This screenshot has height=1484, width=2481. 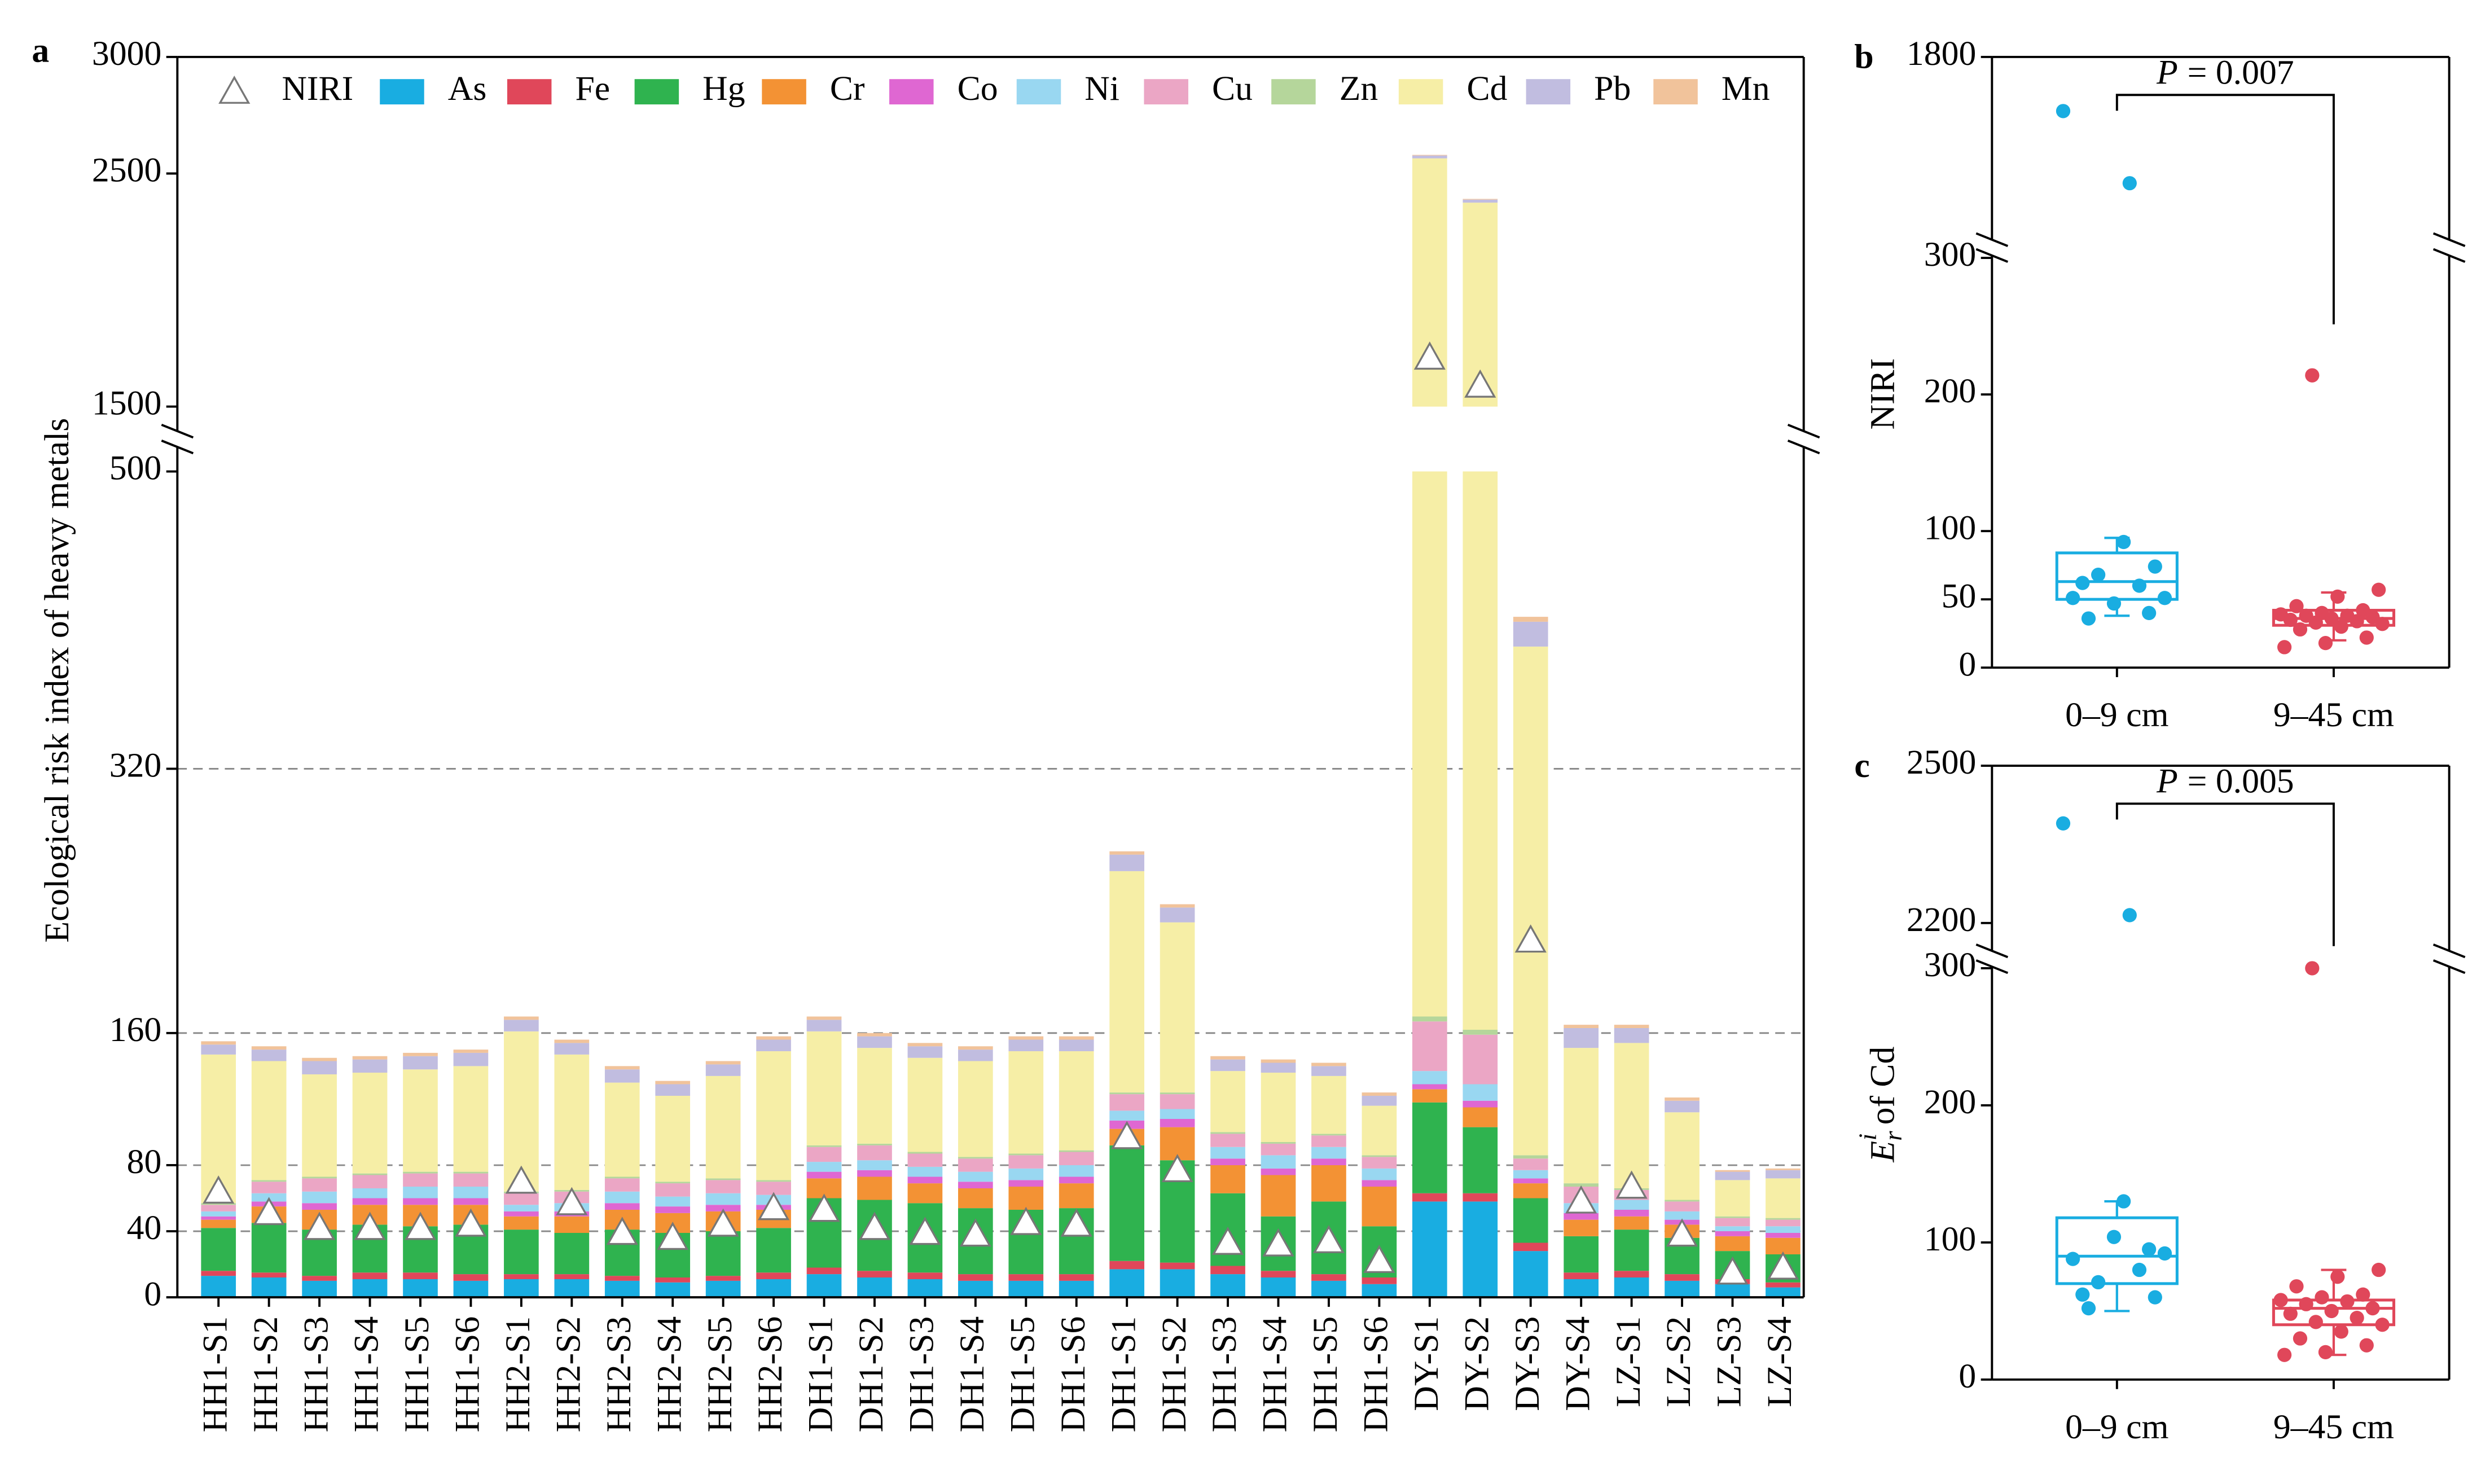 I want to click on y-tick-label: 320, so click(x=135, y=766).